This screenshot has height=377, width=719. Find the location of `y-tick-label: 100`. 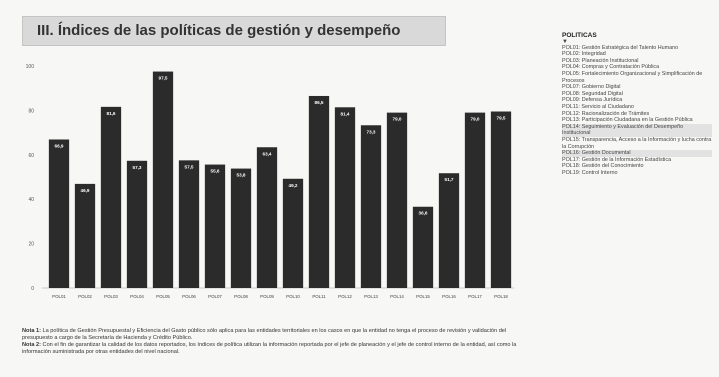

y-tick-label: 100 is located at coordinates (30, 67).